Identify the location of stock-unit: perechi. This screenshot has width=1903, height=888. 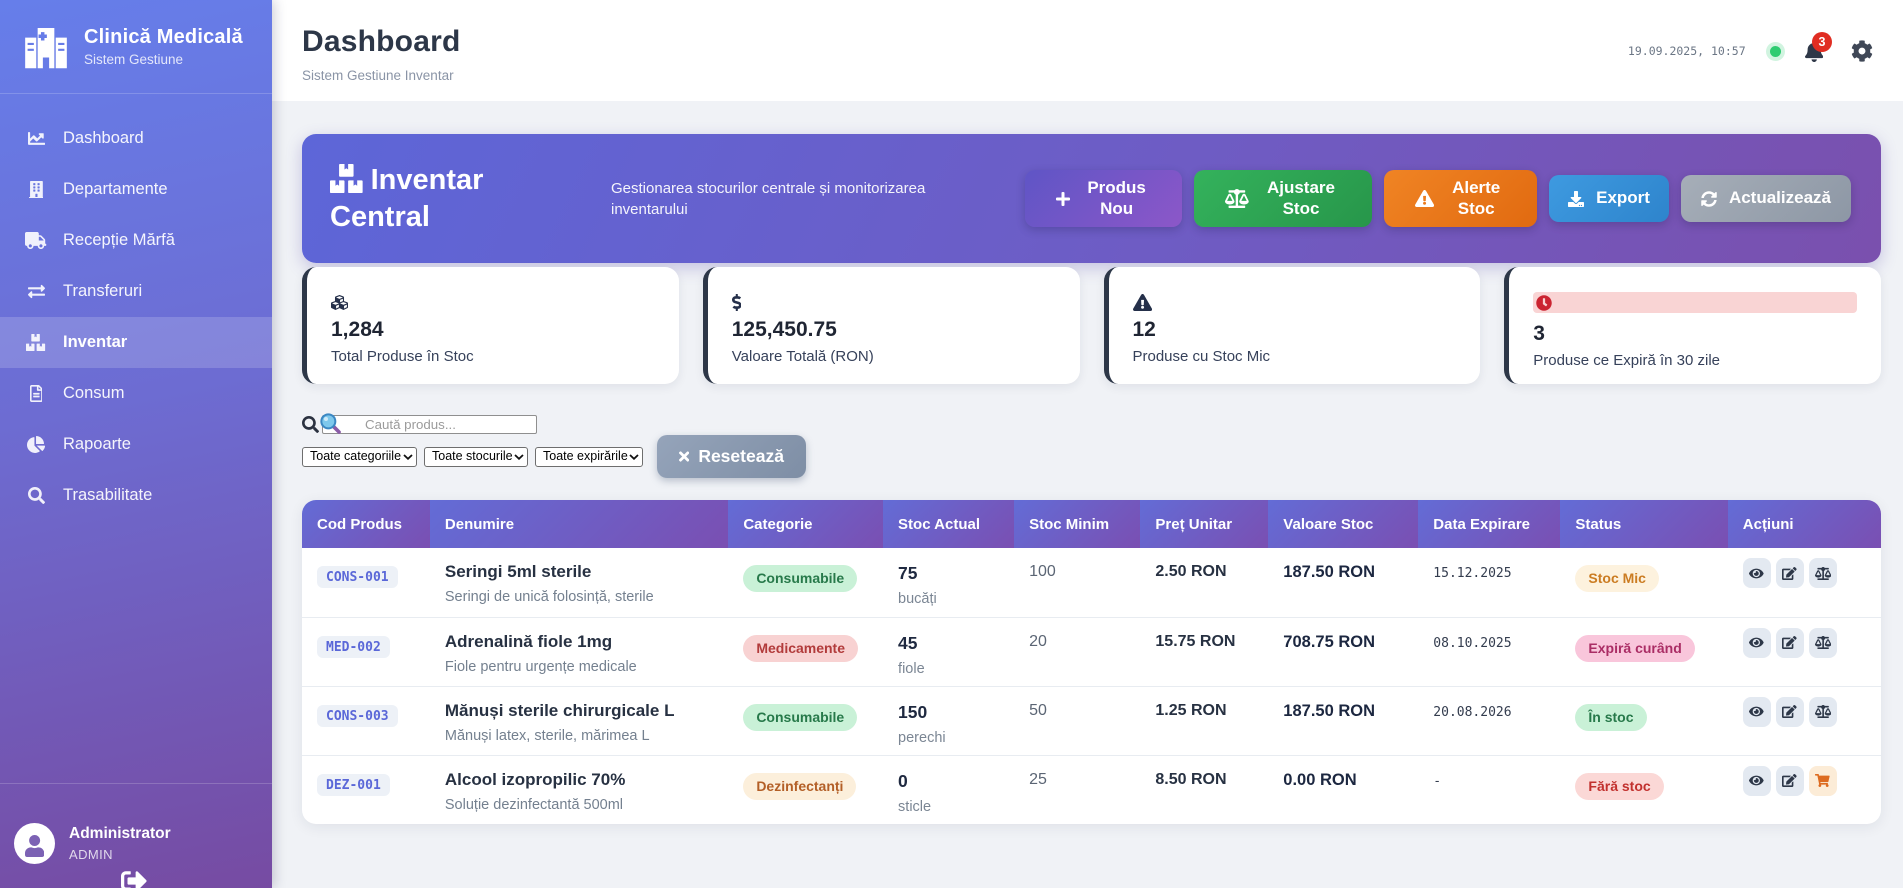
(922, 737).